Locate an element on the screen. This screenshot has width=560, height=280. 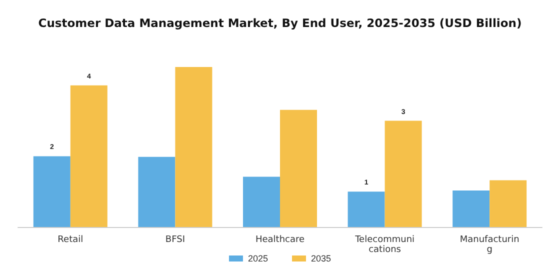
legend-label: 2025 is located at coordinates (258, 259).